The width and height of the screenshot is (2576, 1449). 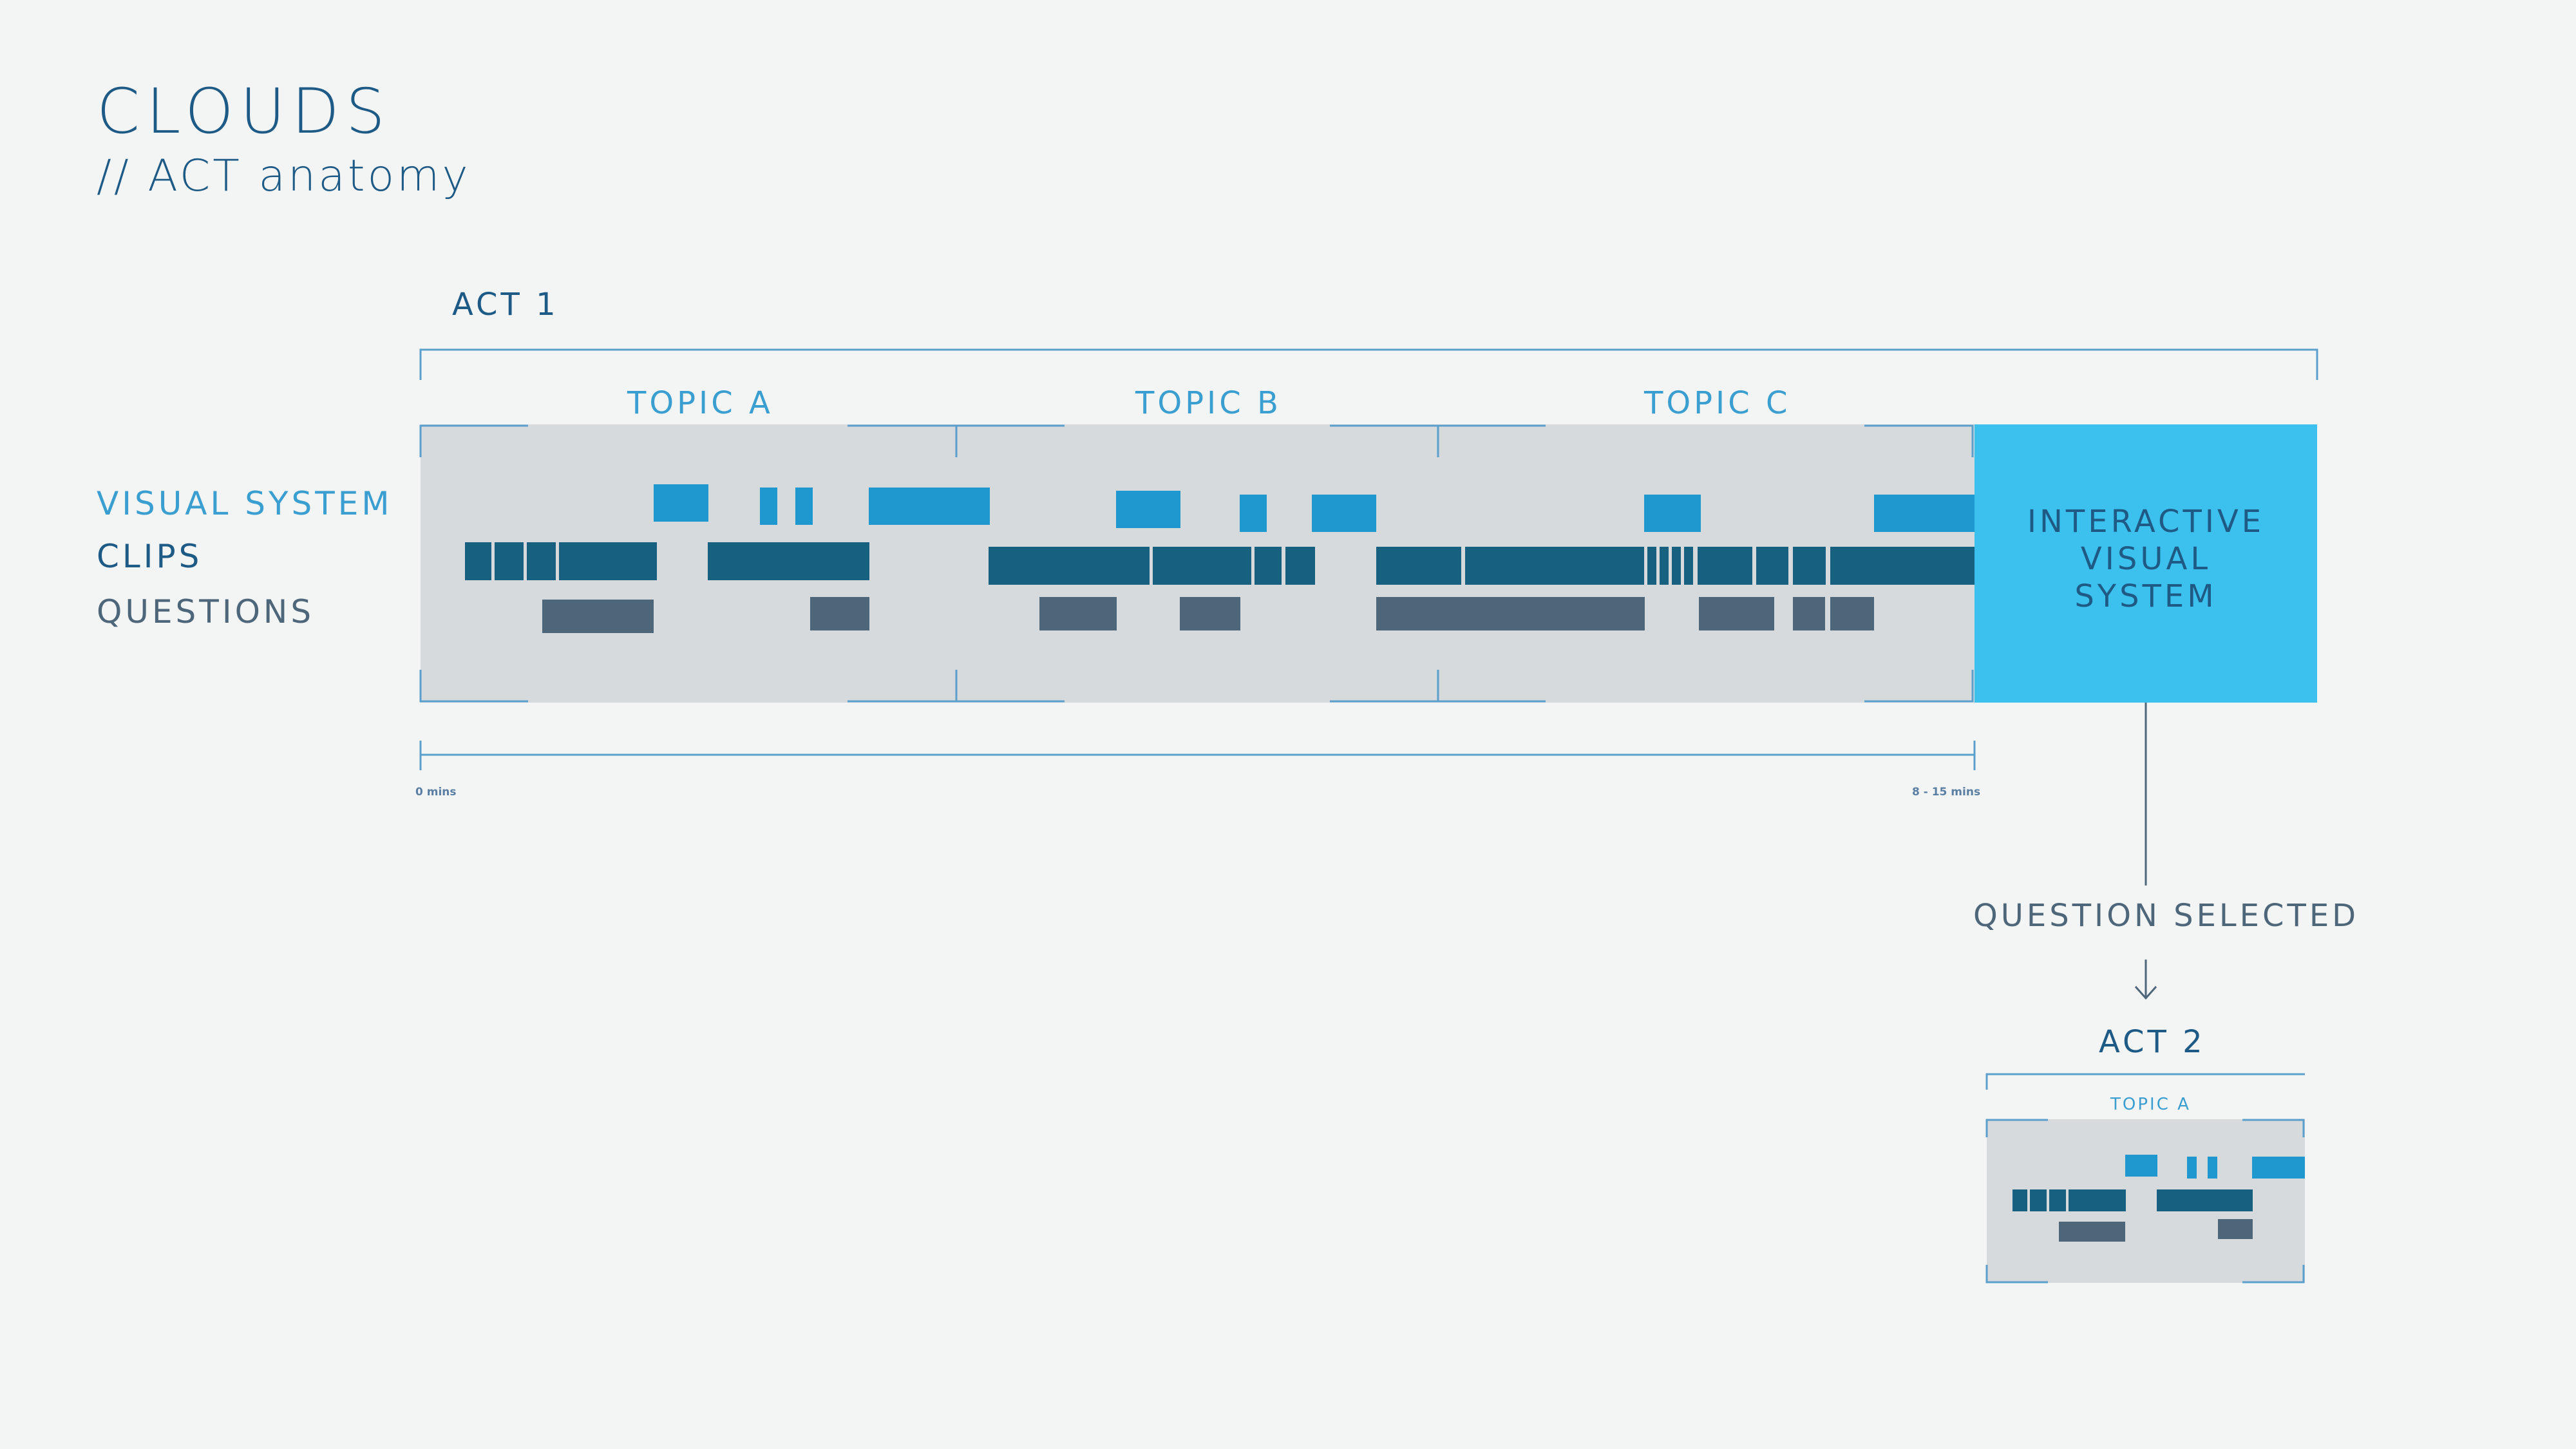 I want to click on clip-blocks, so click(x=1220, y=563).